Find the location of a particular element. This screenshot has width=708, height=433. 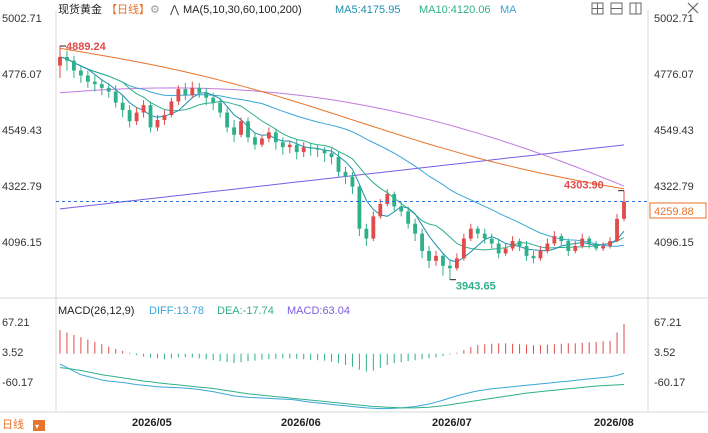

date-tick-2026-08: 2026/08 is located at coordinates (614, 423).